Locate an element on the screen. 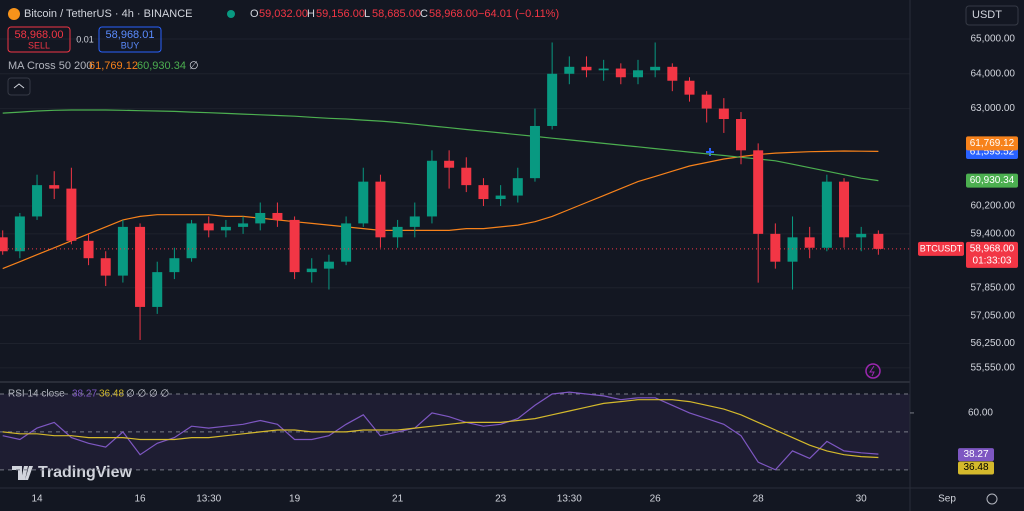 The width and height of the screenshot is (1024, 511). y-tick-label: 55,550.00 is located at coordinates (993, 367).